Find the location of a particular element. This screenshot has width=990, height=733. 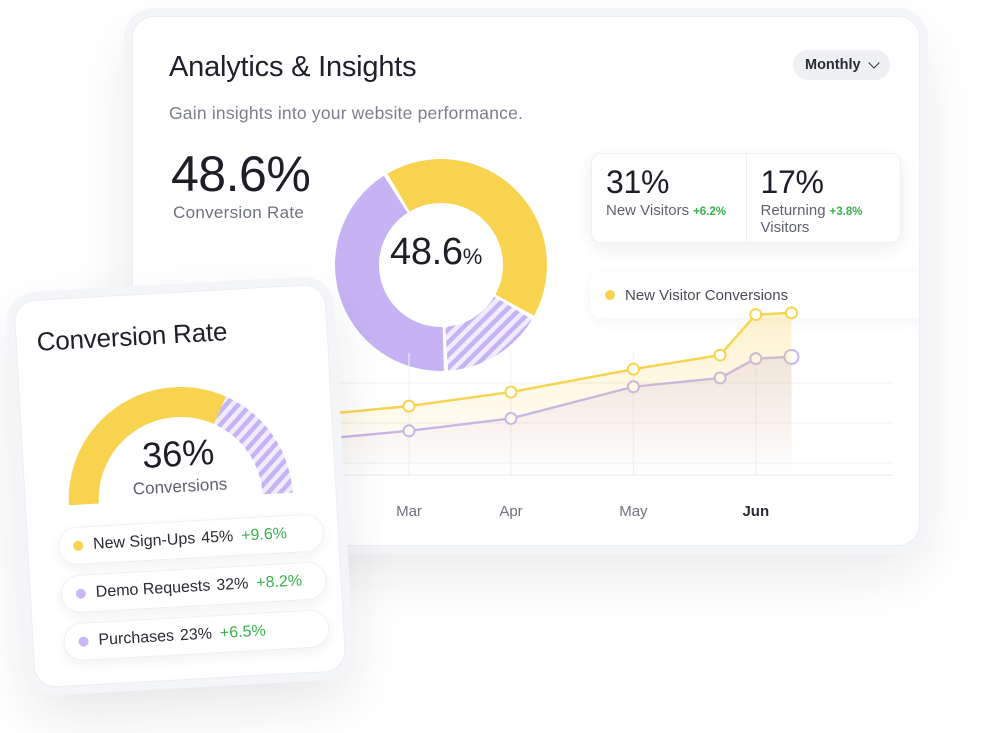

metric-value: 23% is located at coordinates (196, 635).